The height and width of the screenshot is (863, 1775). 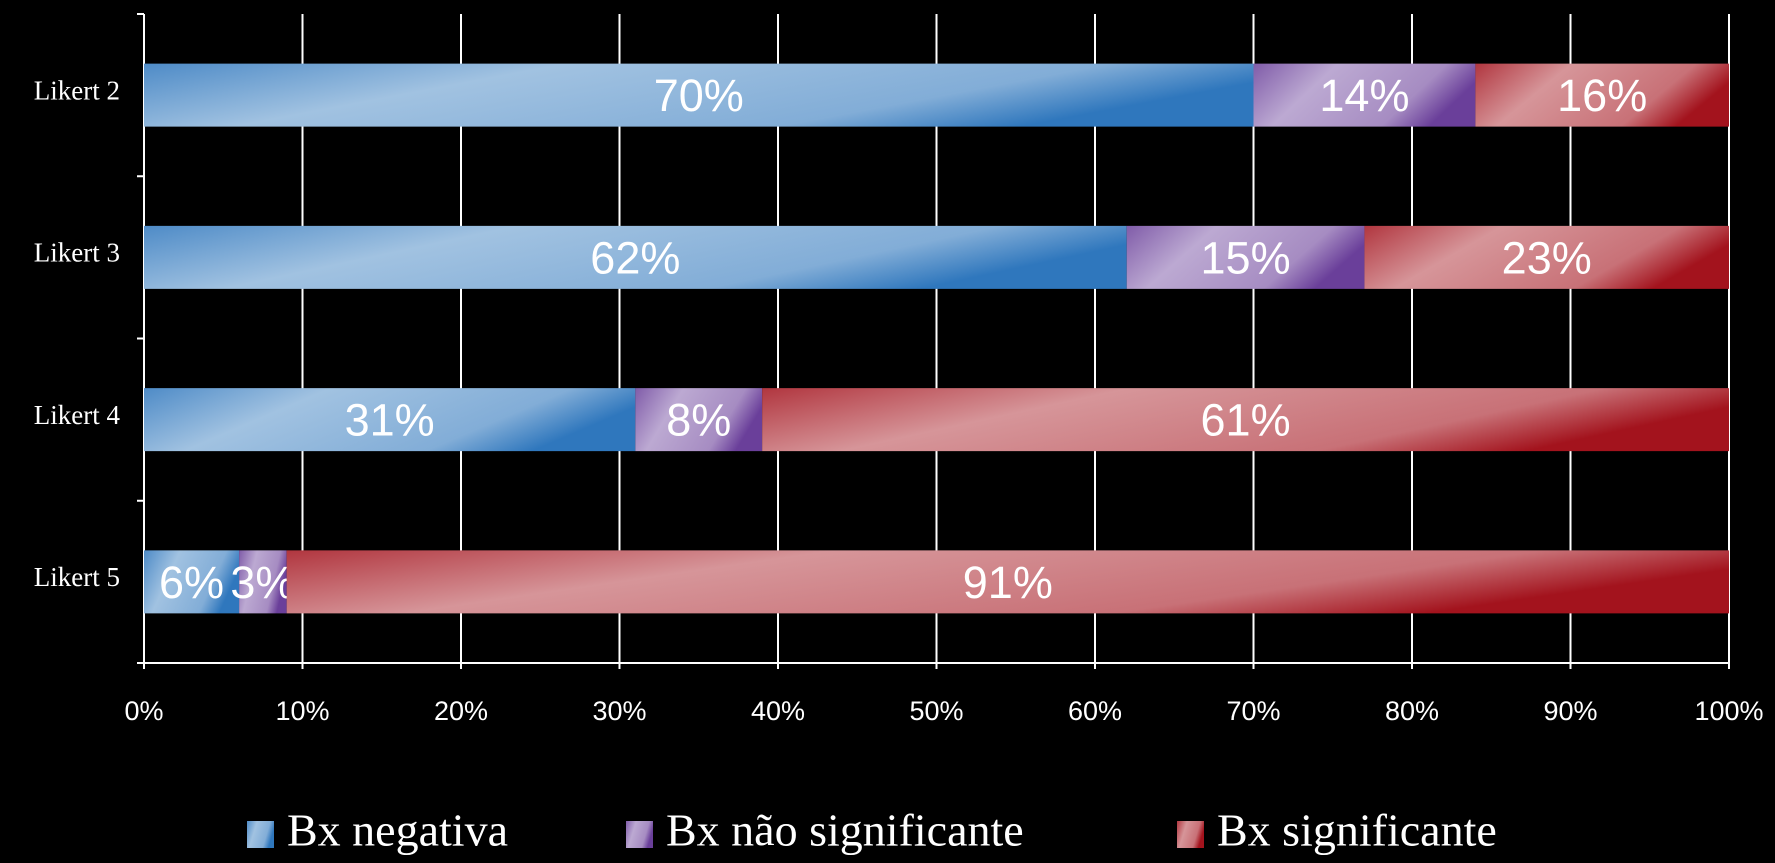 I want to click on data-label: 8%, so click(x=698, y=420).